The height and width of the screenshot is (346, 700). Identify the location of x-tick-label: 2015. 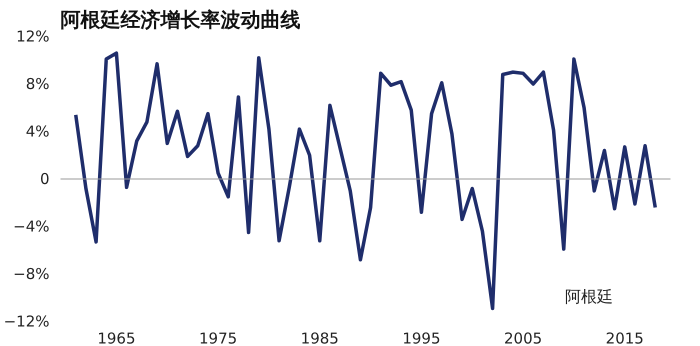
(625, 338).